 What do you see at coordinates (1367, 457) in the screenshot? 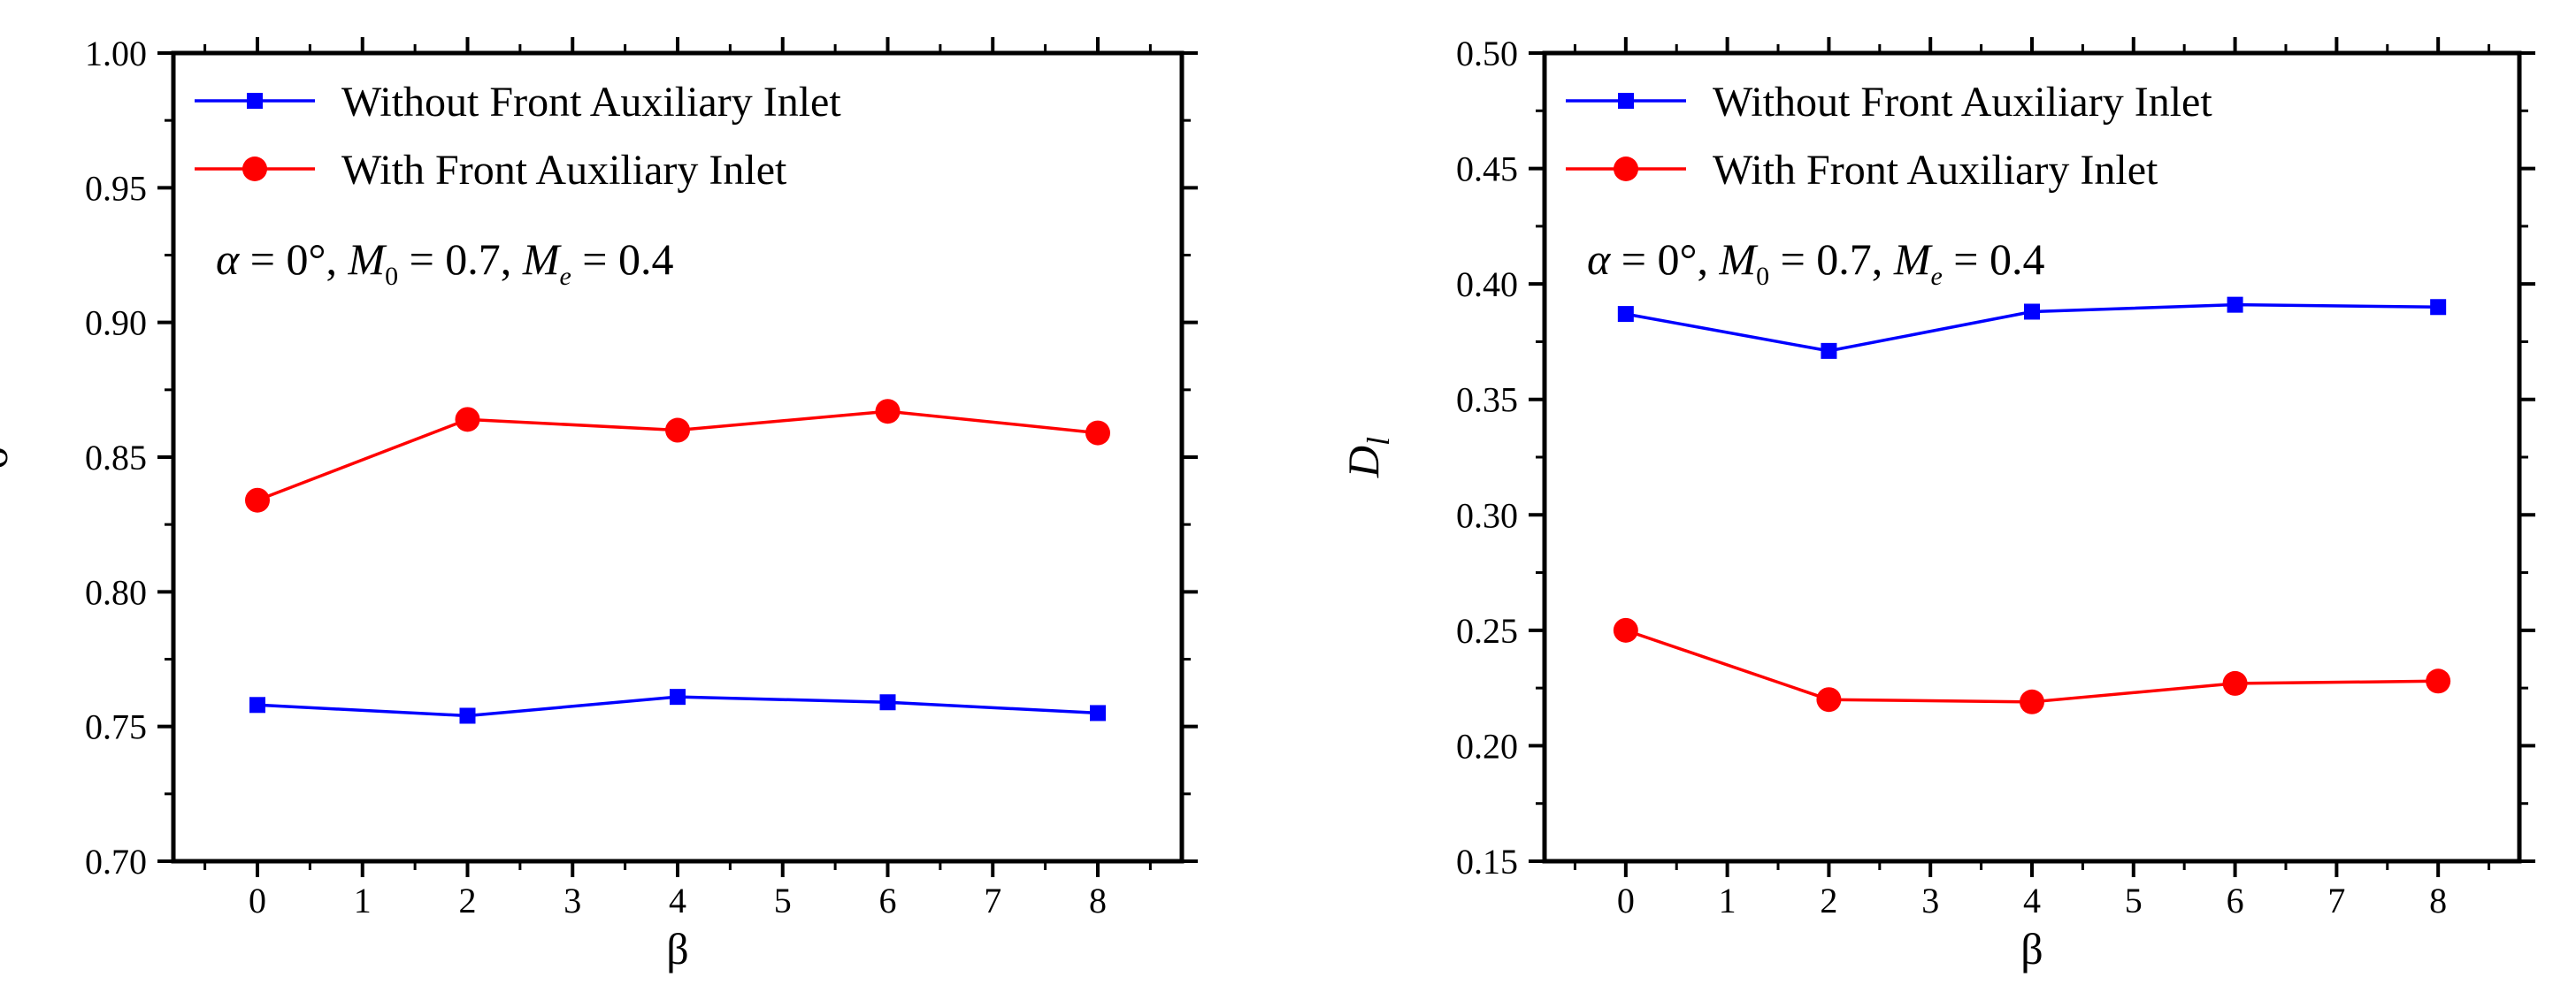
I see `y-axis-title: Dl` at bounding box center [1367, 457].